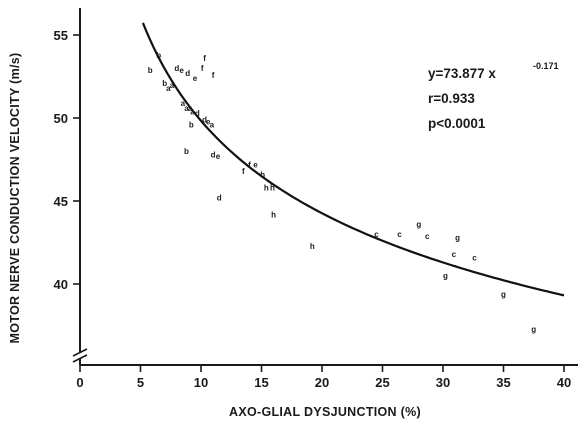 The width and height of the screenshot is (588, 428). Describe the element at coordinates (457, 123) in the screenshot. I see `p-value-text: p<0.0001` at that location.